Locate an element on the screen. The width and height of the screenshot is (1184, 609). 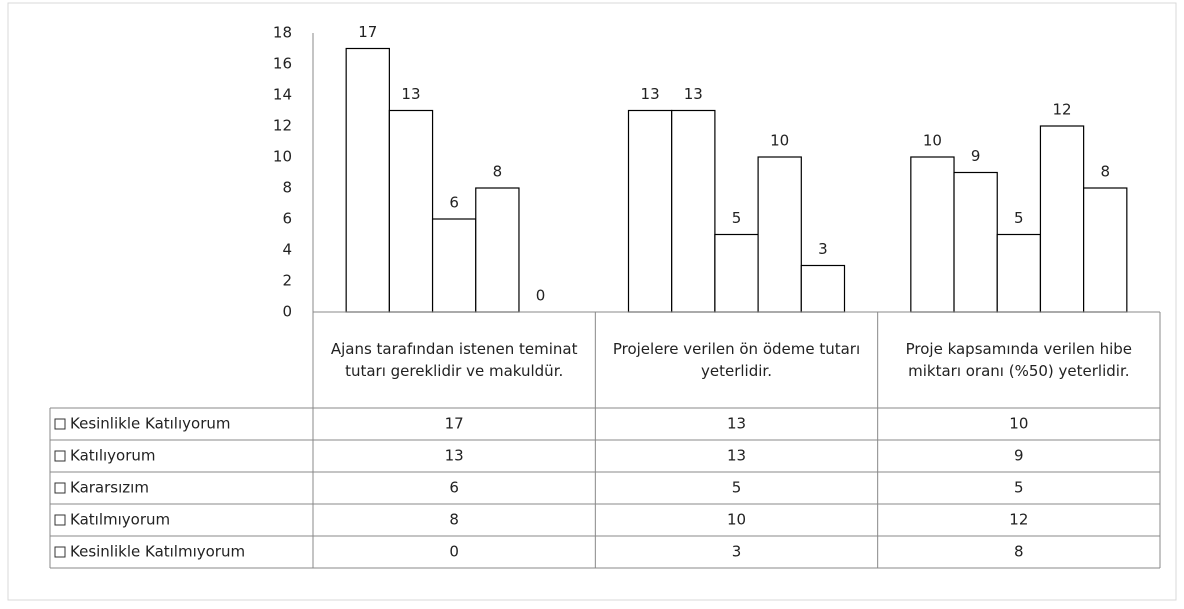
data-label: 17 is located at coordinates (367, 32).